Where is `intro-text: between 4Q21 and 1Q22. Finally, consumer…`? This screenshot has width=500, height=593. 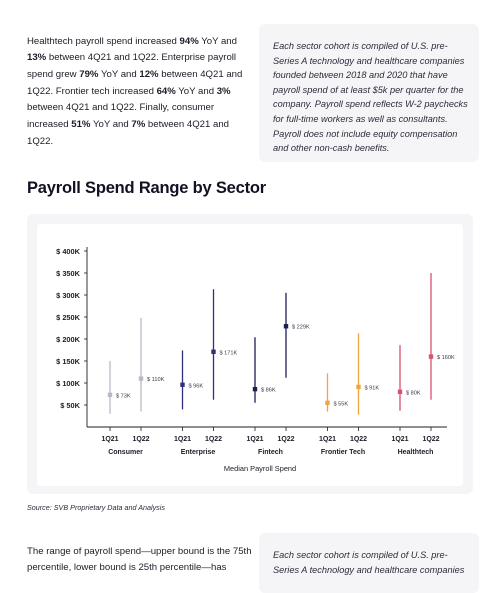 intro-text: between 4Q21 and 1Q22. Finally, consumer… is located at coordinates (121, 116).